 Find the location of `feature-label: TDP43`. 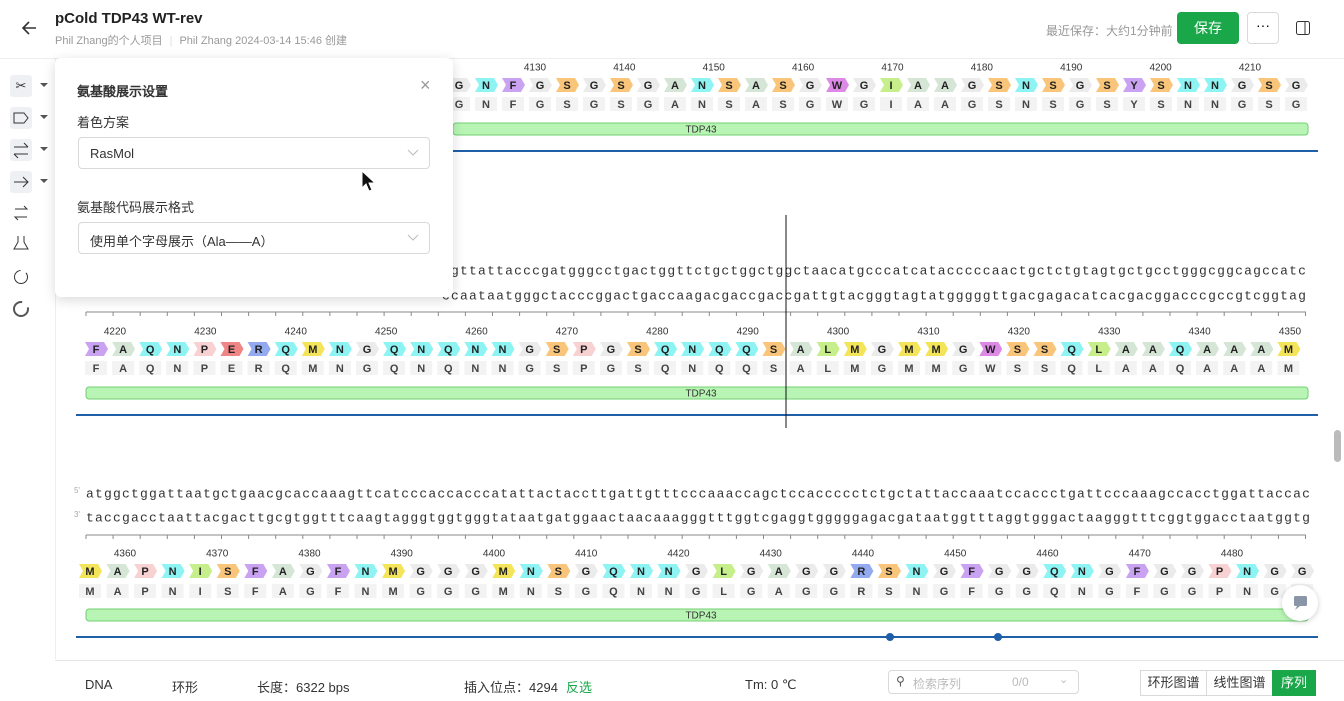

feature-label: TDP43 is located at coordinates (701, 616).